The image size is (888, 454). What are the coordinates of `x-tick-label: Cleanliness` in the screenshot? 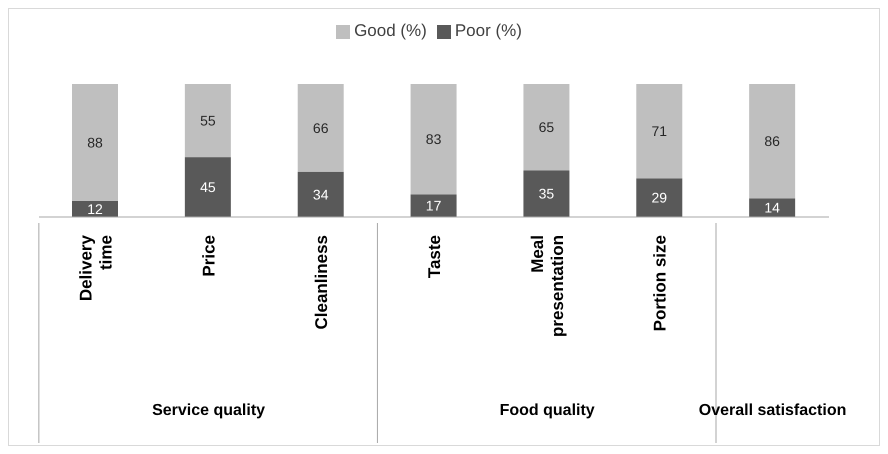 It's located at (322, 282).